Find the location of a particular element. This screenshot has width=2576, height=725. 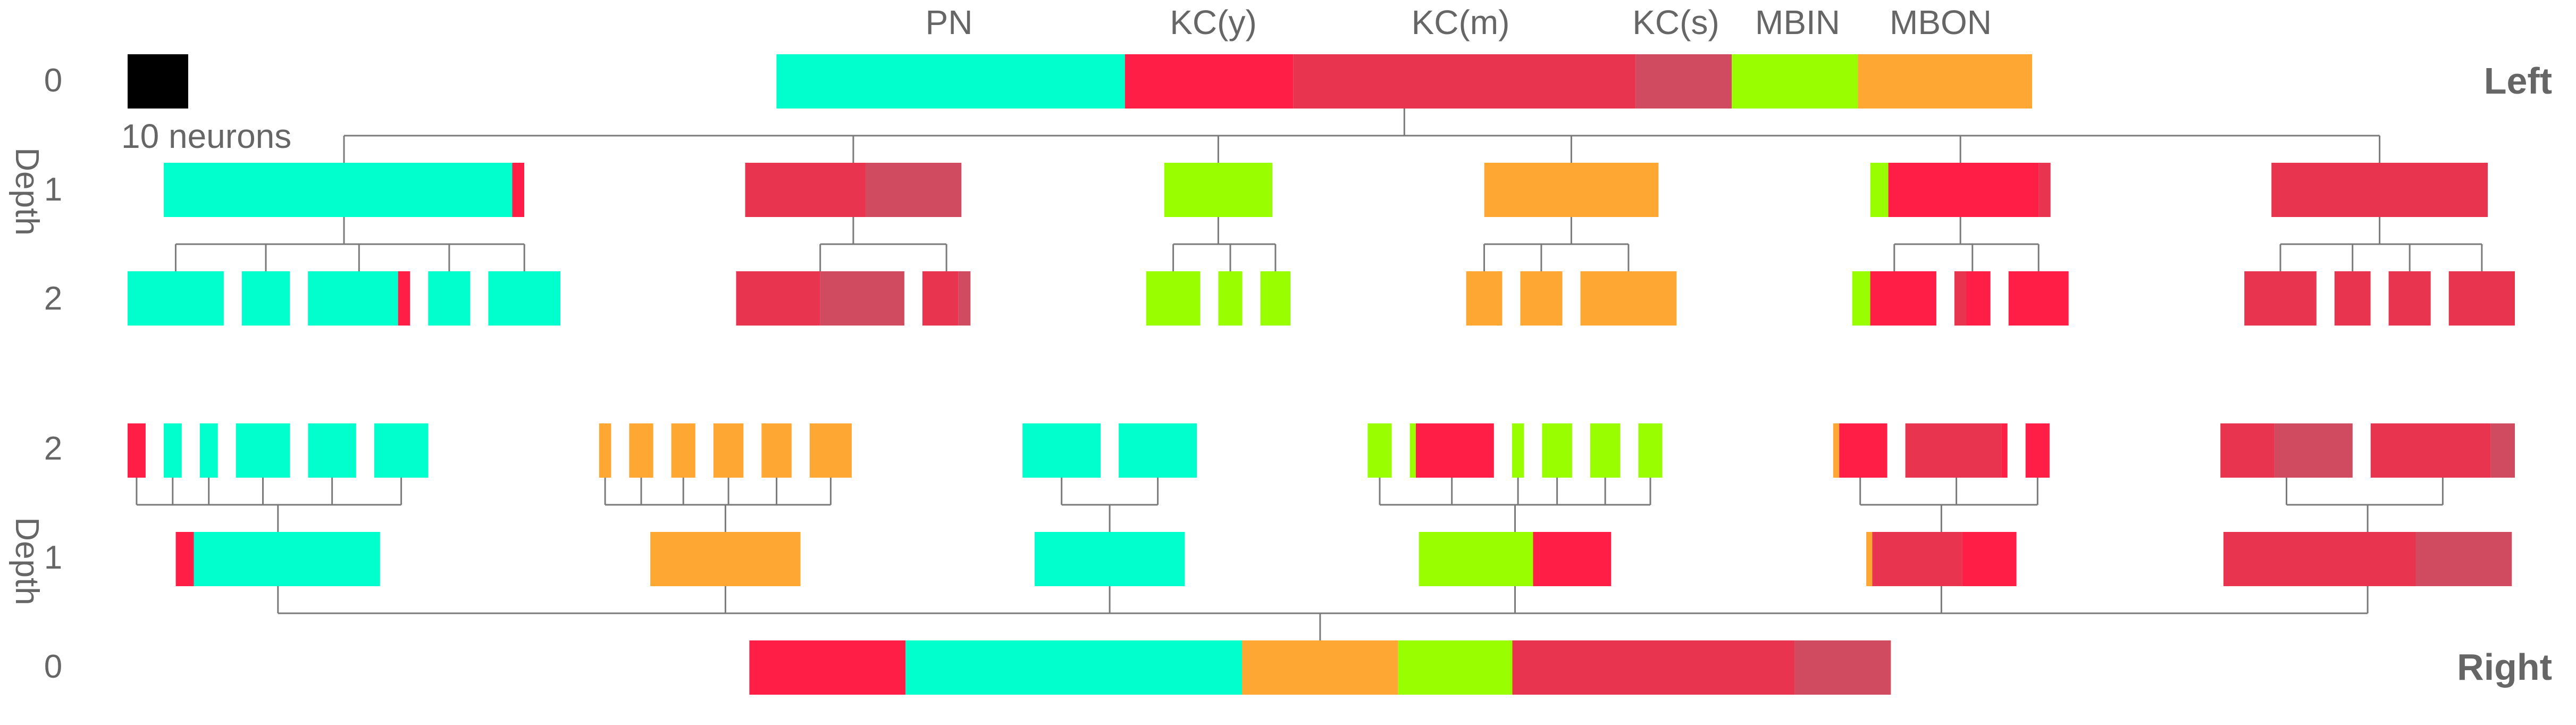

left-depth2-bar-1-3-segment-pn is located at coordinates (353, 298).